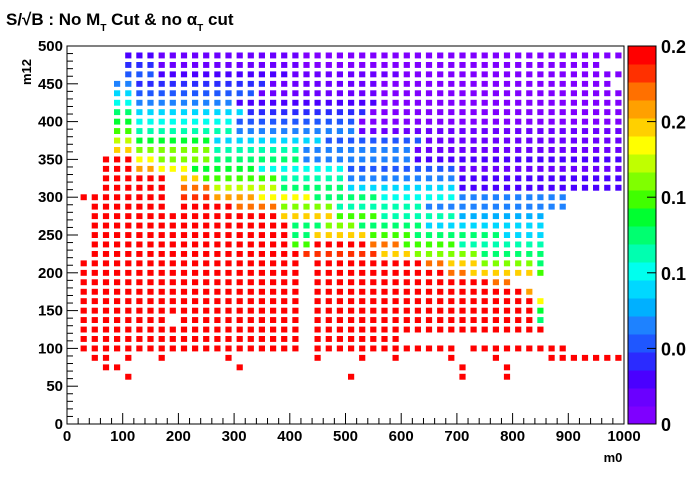 Image resolution: width=696 pixels, height=477 pixels. I want to click on x-tick-label: 500, so click(345, 436).